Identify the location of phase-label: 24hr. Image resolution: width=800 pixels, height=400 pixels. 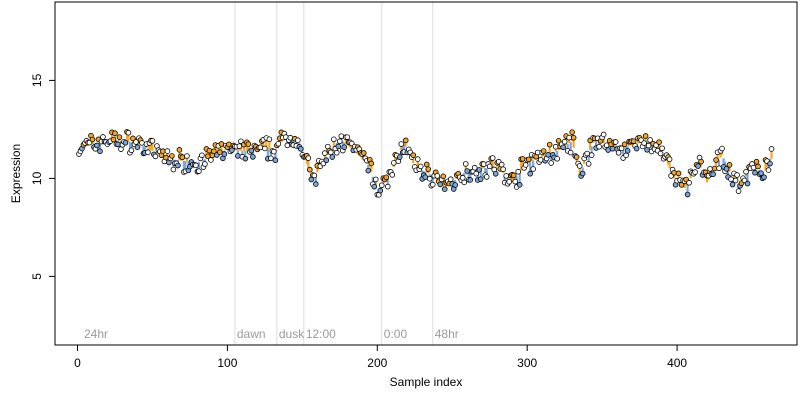
(96, 334).